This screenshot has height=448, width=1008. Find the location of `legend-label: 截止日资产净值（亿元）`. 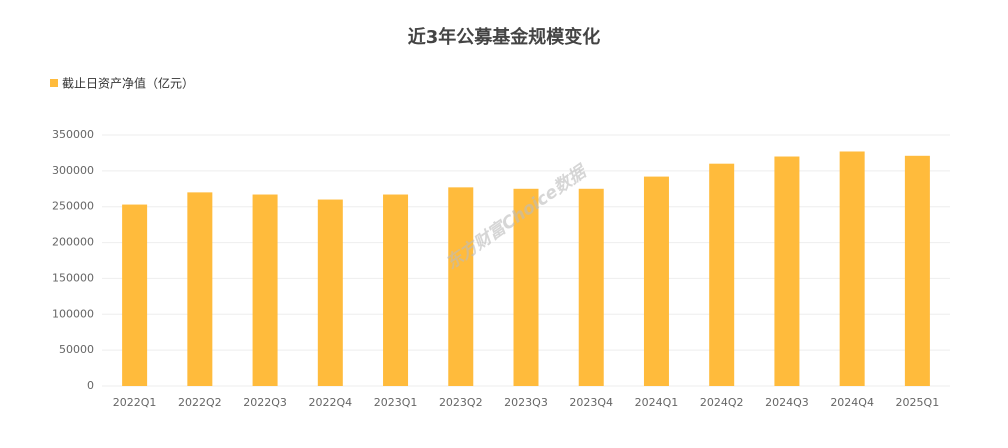

legend-label: 截止日资产净值（亿元） is located at coordinates (128, 83).